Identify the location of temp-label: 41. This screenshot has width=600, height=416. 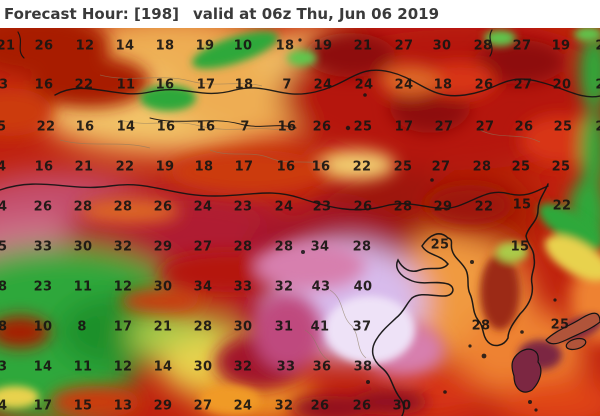
(320, 327).